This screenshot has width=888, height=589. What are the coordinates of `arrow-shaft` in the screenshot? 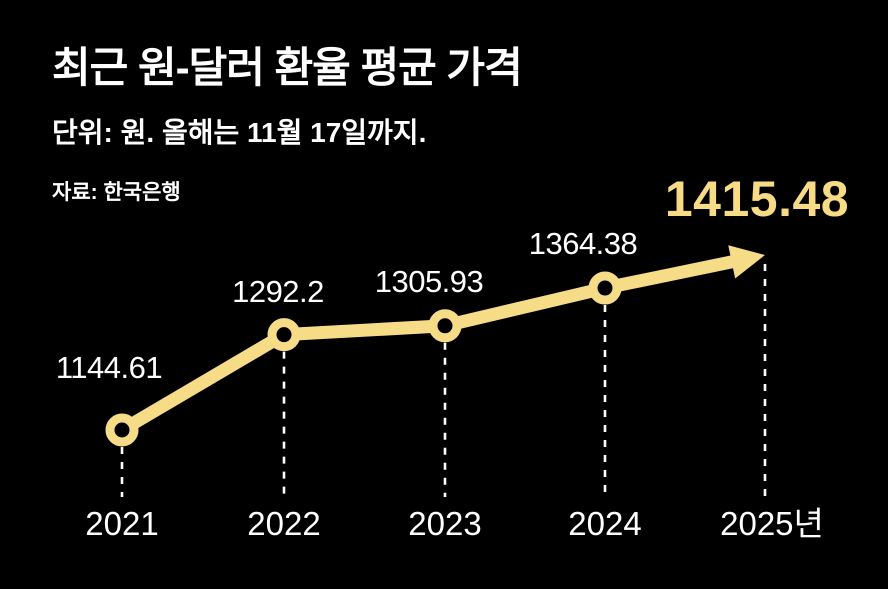 It's located at (672, 274).